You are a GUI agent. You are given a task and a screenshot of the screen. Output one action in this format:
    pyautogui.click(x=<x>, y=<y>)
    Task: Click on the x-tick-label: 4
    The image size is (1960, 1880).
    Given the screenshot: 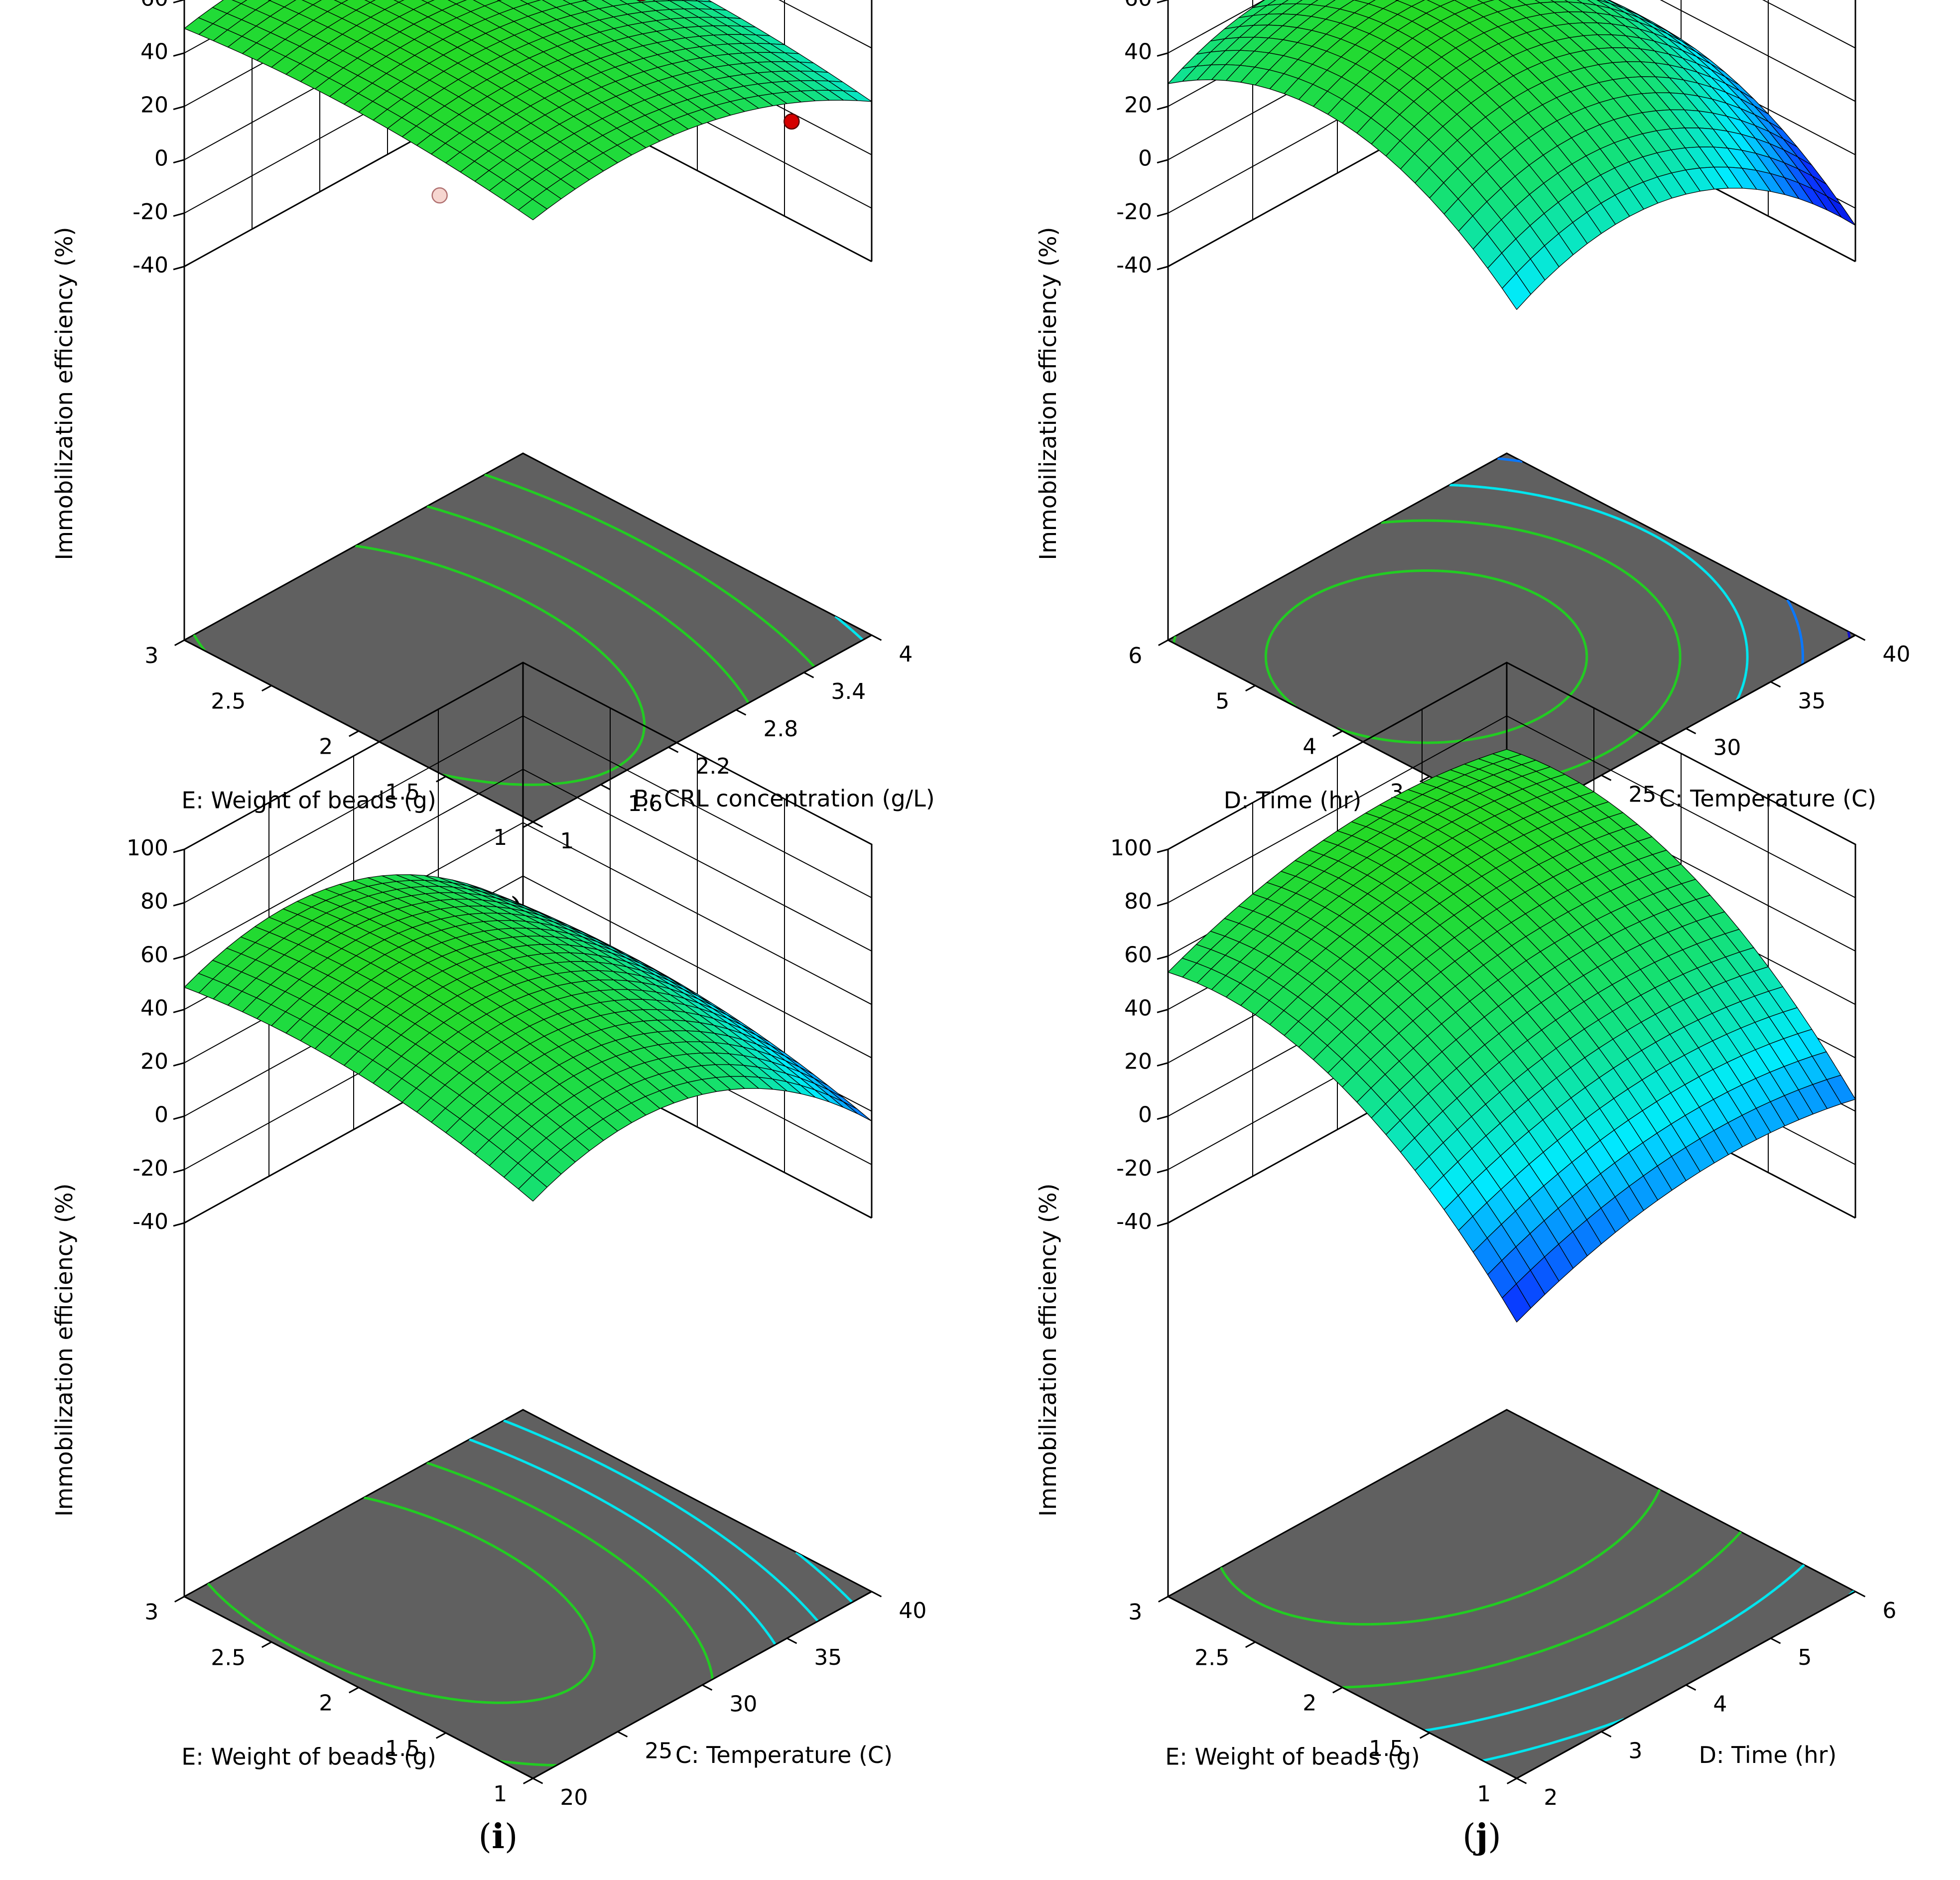 What is the action you would take?
    pyautogui.click(x=1720, y=1704)
    